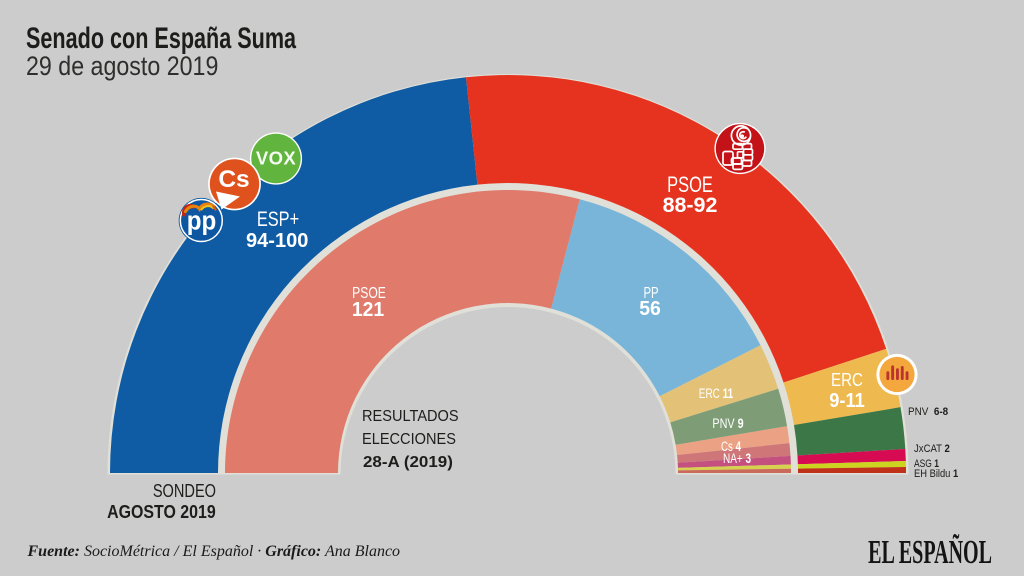 Image resolution: width=1024 pixels, height=576 pixels. I want to click on svg-text: Cs, so click(233, 179).